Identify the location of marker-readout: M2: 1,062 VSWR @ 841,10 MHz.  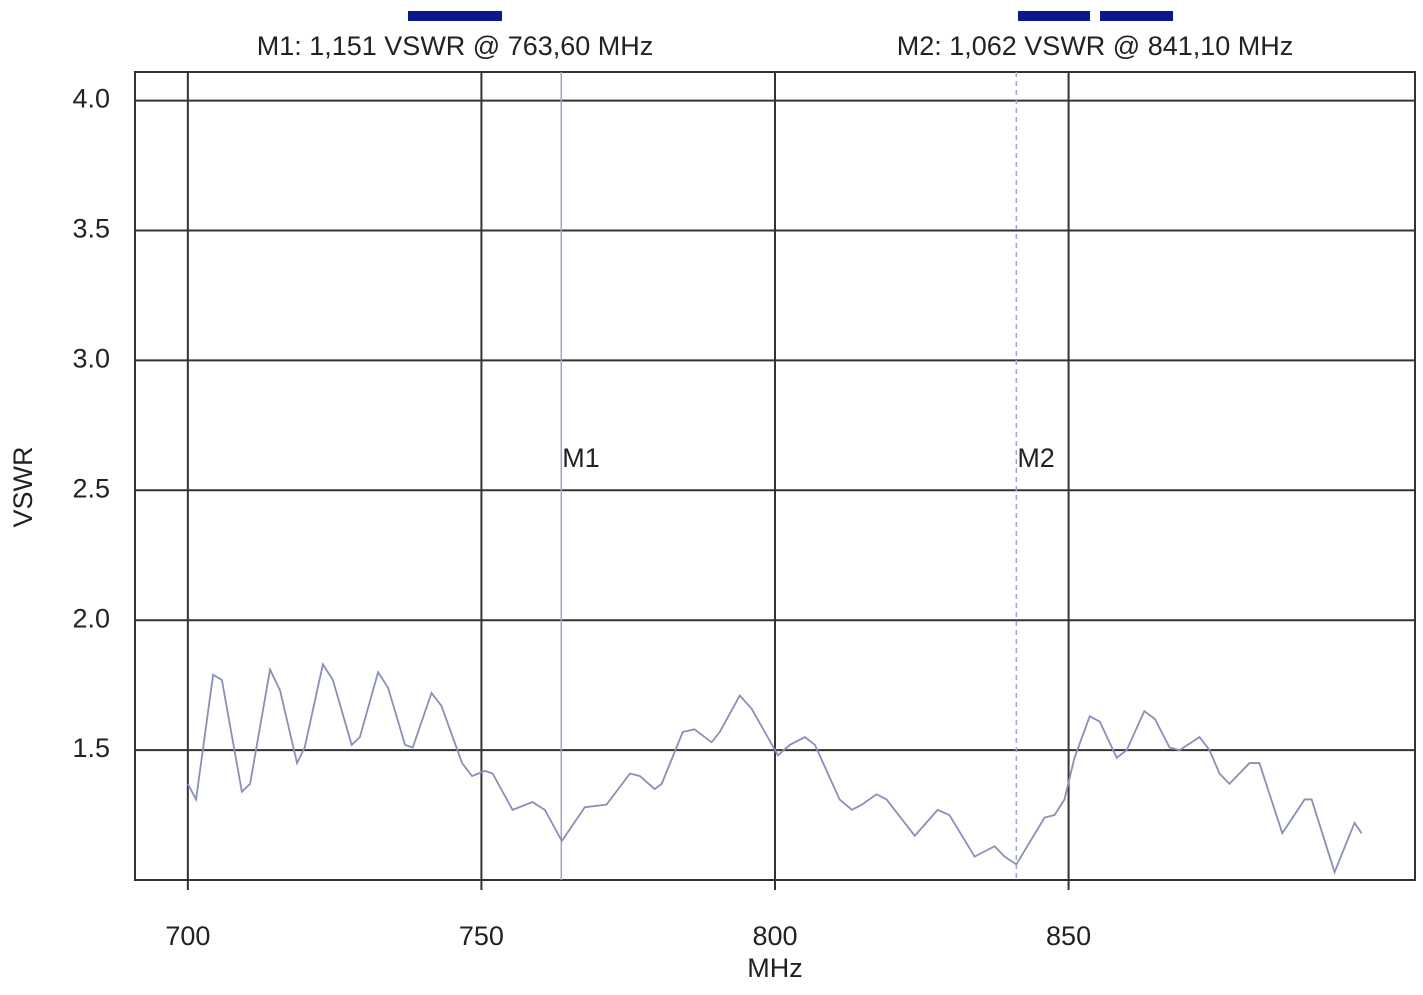
(1095, 46).